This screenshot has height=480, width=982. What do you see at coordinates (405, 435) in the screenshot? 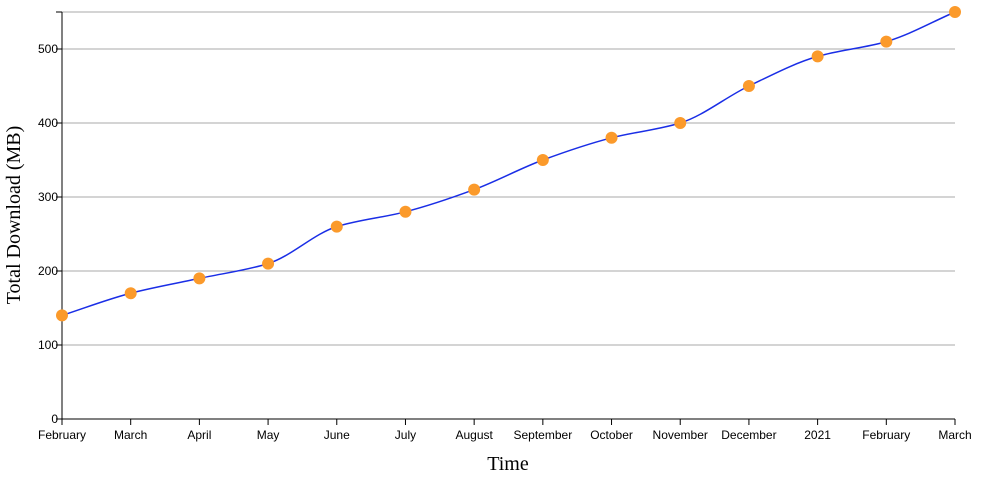
I see `x-tick-label: July` at bounding box center [405, 435].